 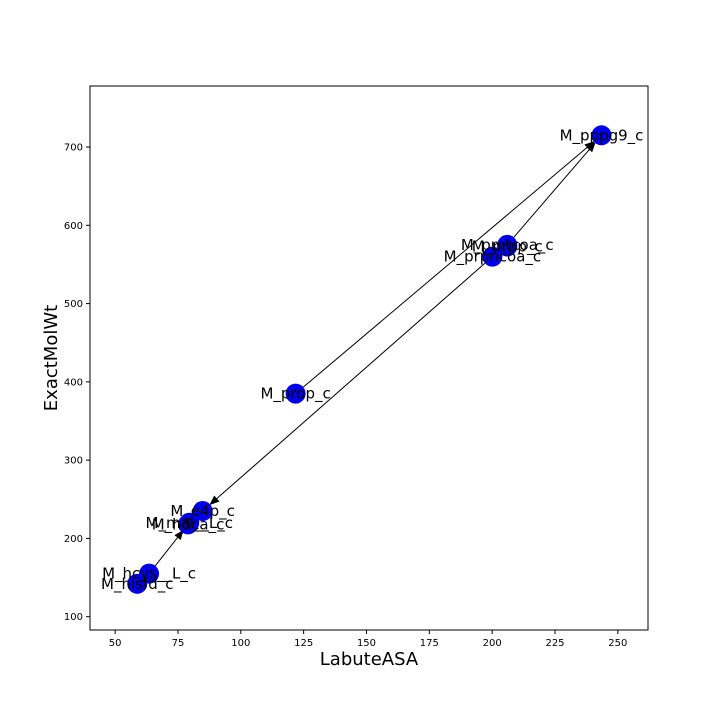 I want to click on y-tick-label: 700, so click(x=73, y=148).